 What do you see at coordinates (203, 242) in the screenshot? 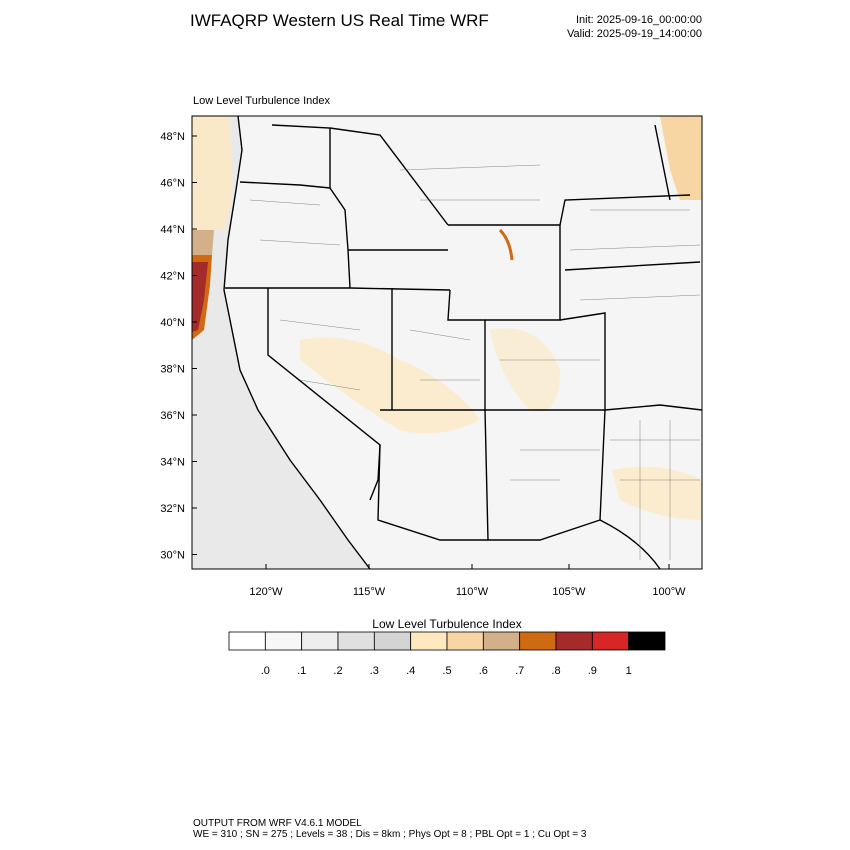
I see `turbulence-mid` at bounding box center [203, 242].